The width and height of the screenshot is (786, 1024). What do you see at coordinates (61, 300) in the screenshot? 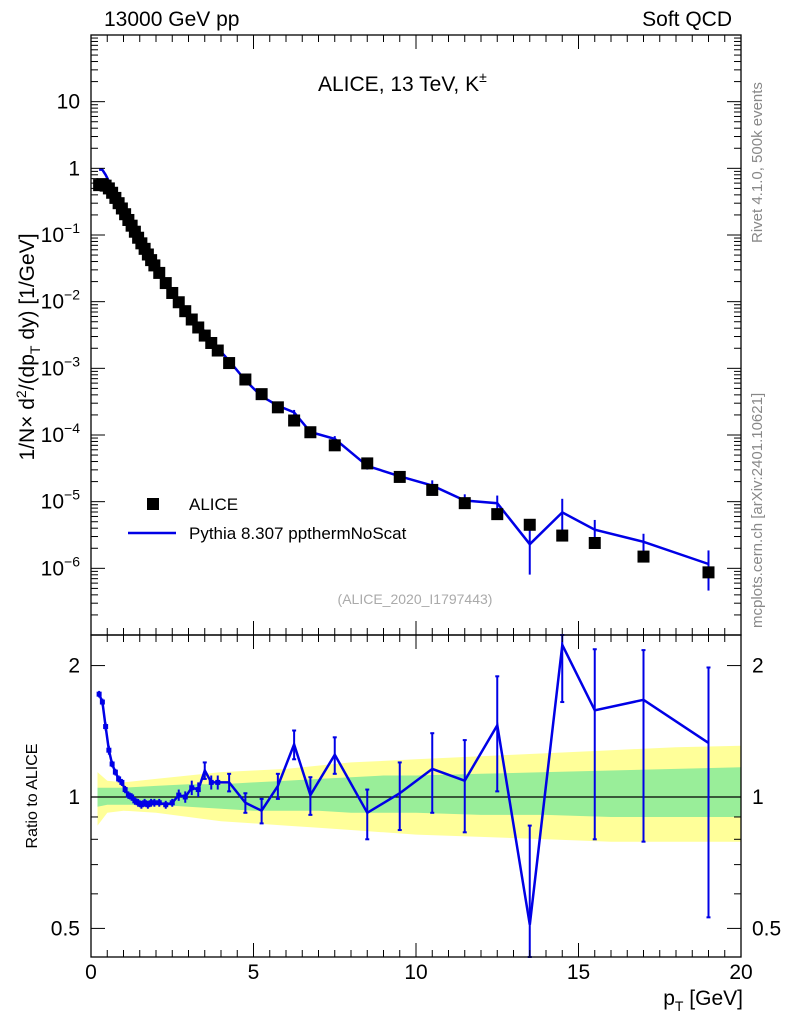
I see `main-y-tick-label: 10⁻²` at bounding box center [61, 300].